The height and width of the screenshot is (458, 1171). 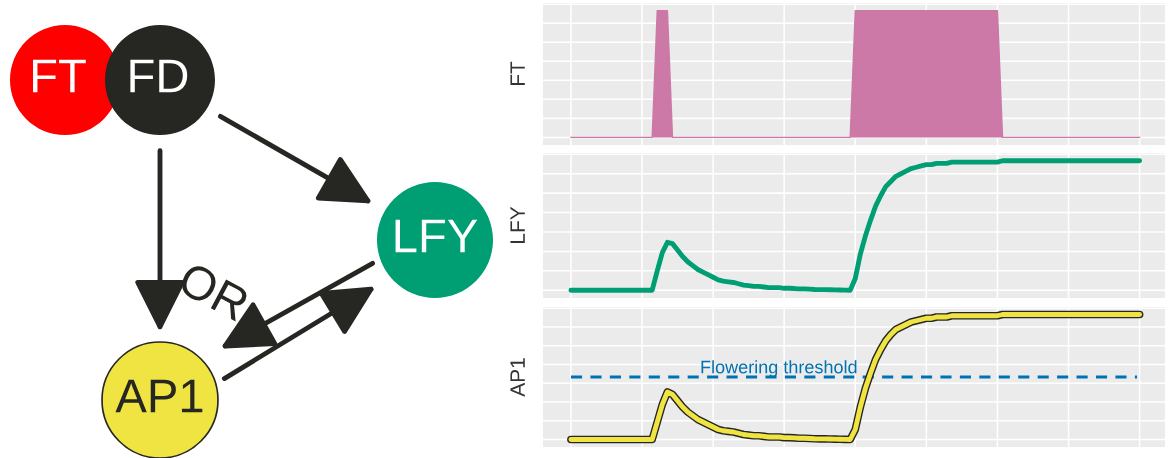 What do you see at coordinates (517, 377) in the screenshot?
I see `y-axis-title: AP1` at bounding box center [517, 377].